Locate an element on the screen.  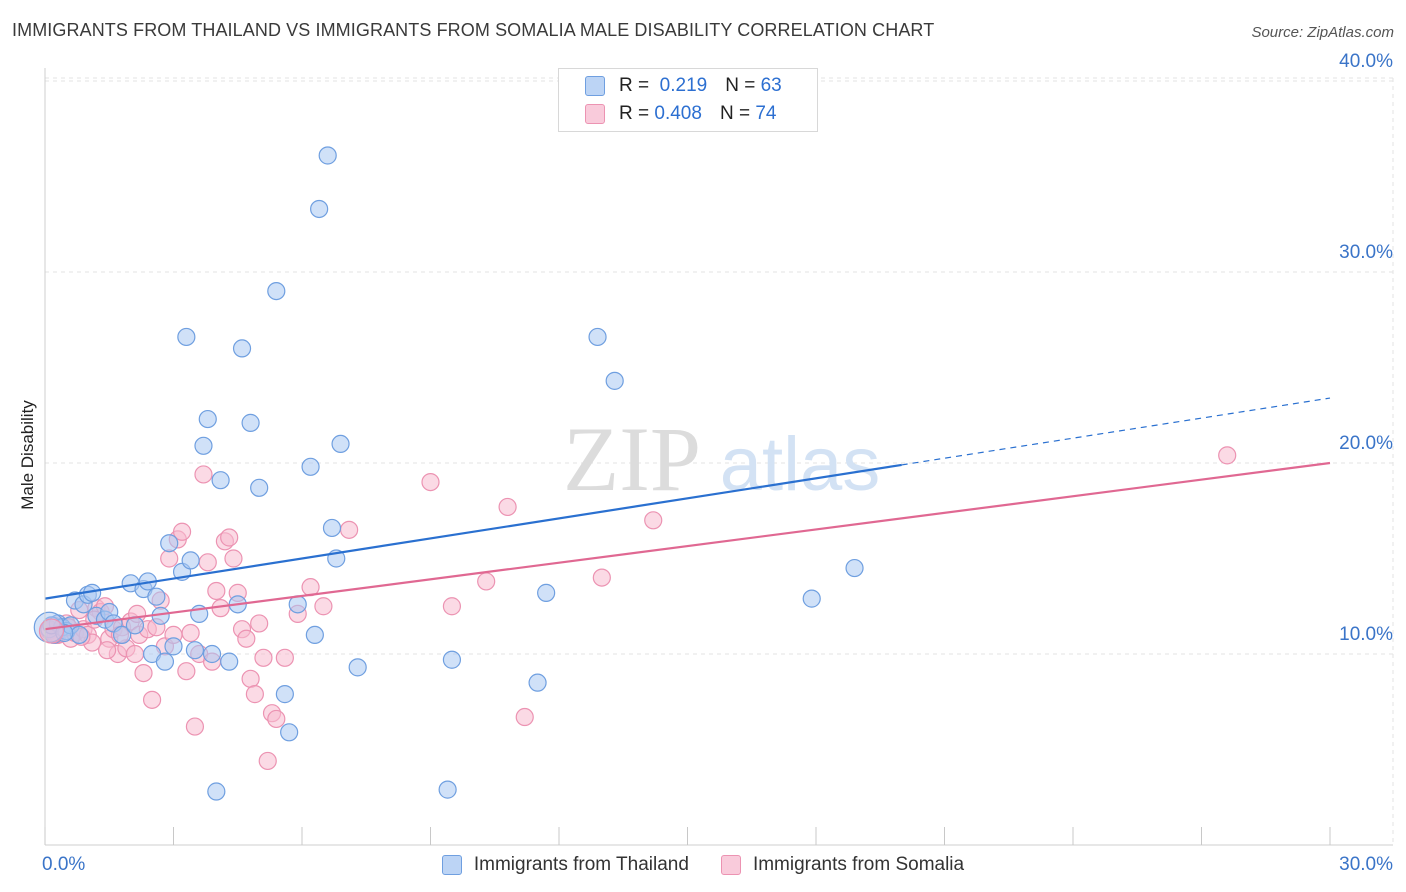
y-tick-label: 10.0% is located at coordinates (1366, 634).